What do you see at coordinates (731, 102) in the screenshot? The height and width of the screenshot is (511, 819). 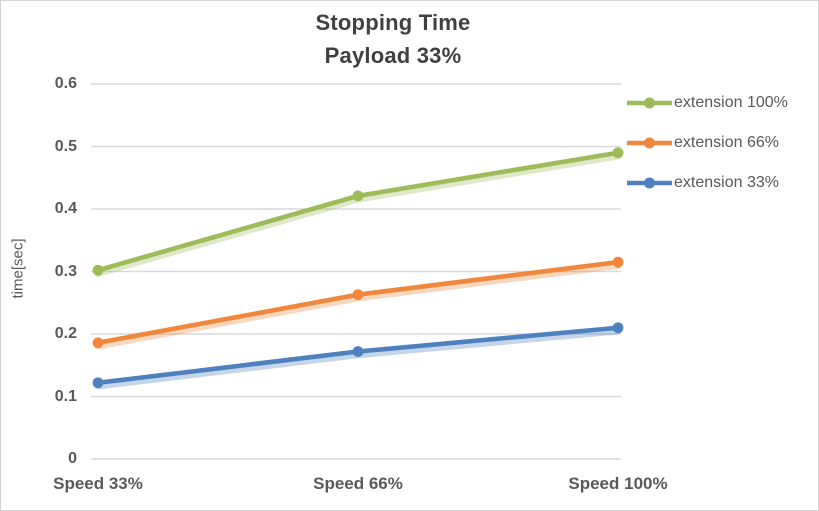 I see `legend-label: extension 100%` at bounding box center [731, 102].